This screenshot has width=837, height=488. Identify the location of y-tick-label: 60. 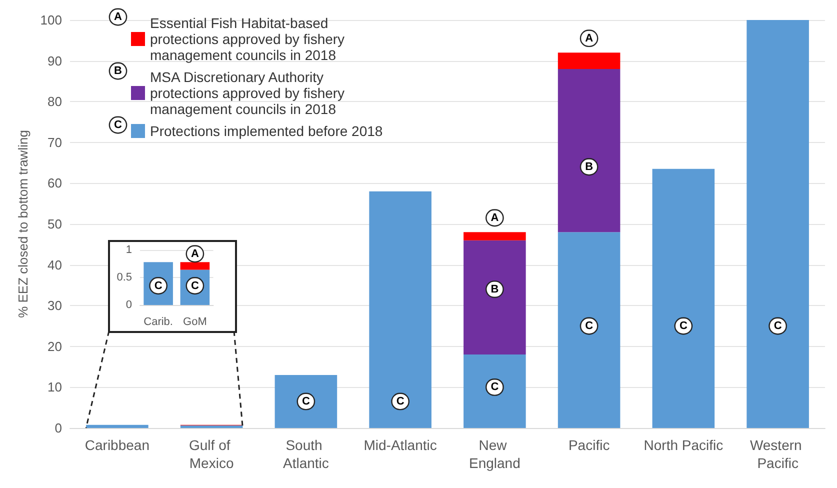
(55, 183).